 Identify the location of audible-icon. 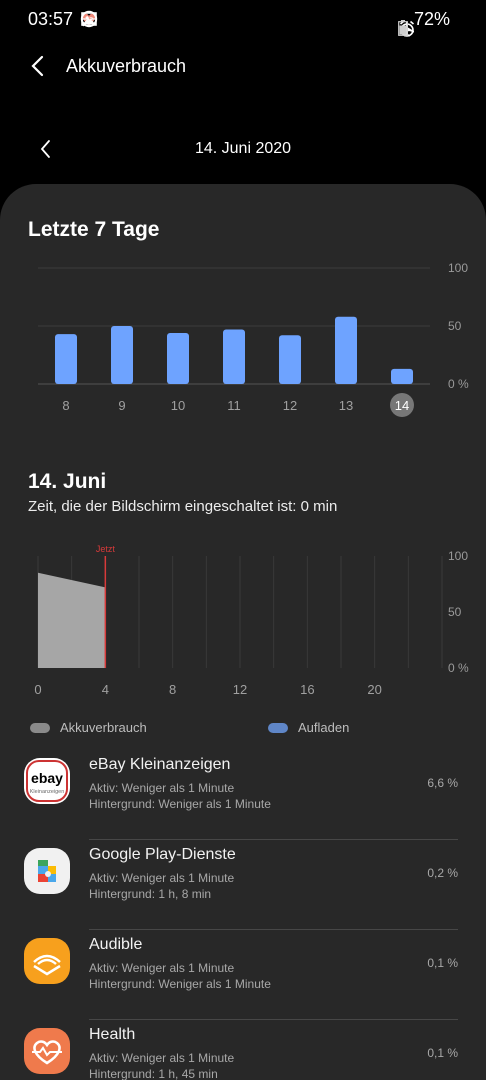
(47, 961).